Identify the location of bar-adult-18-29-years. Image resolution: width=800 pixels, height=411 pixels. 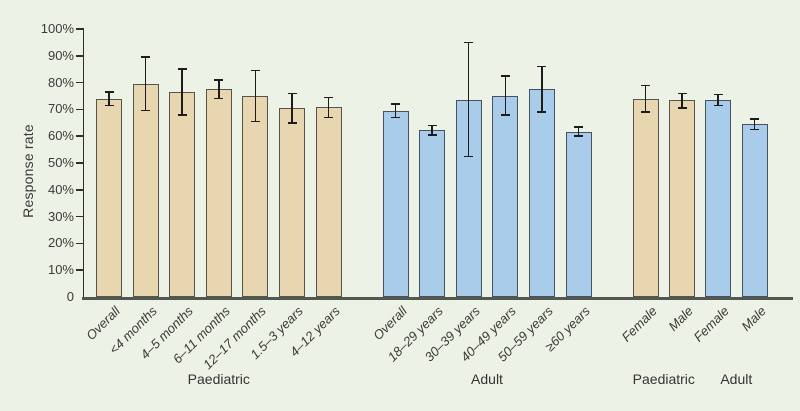
(432, 213).